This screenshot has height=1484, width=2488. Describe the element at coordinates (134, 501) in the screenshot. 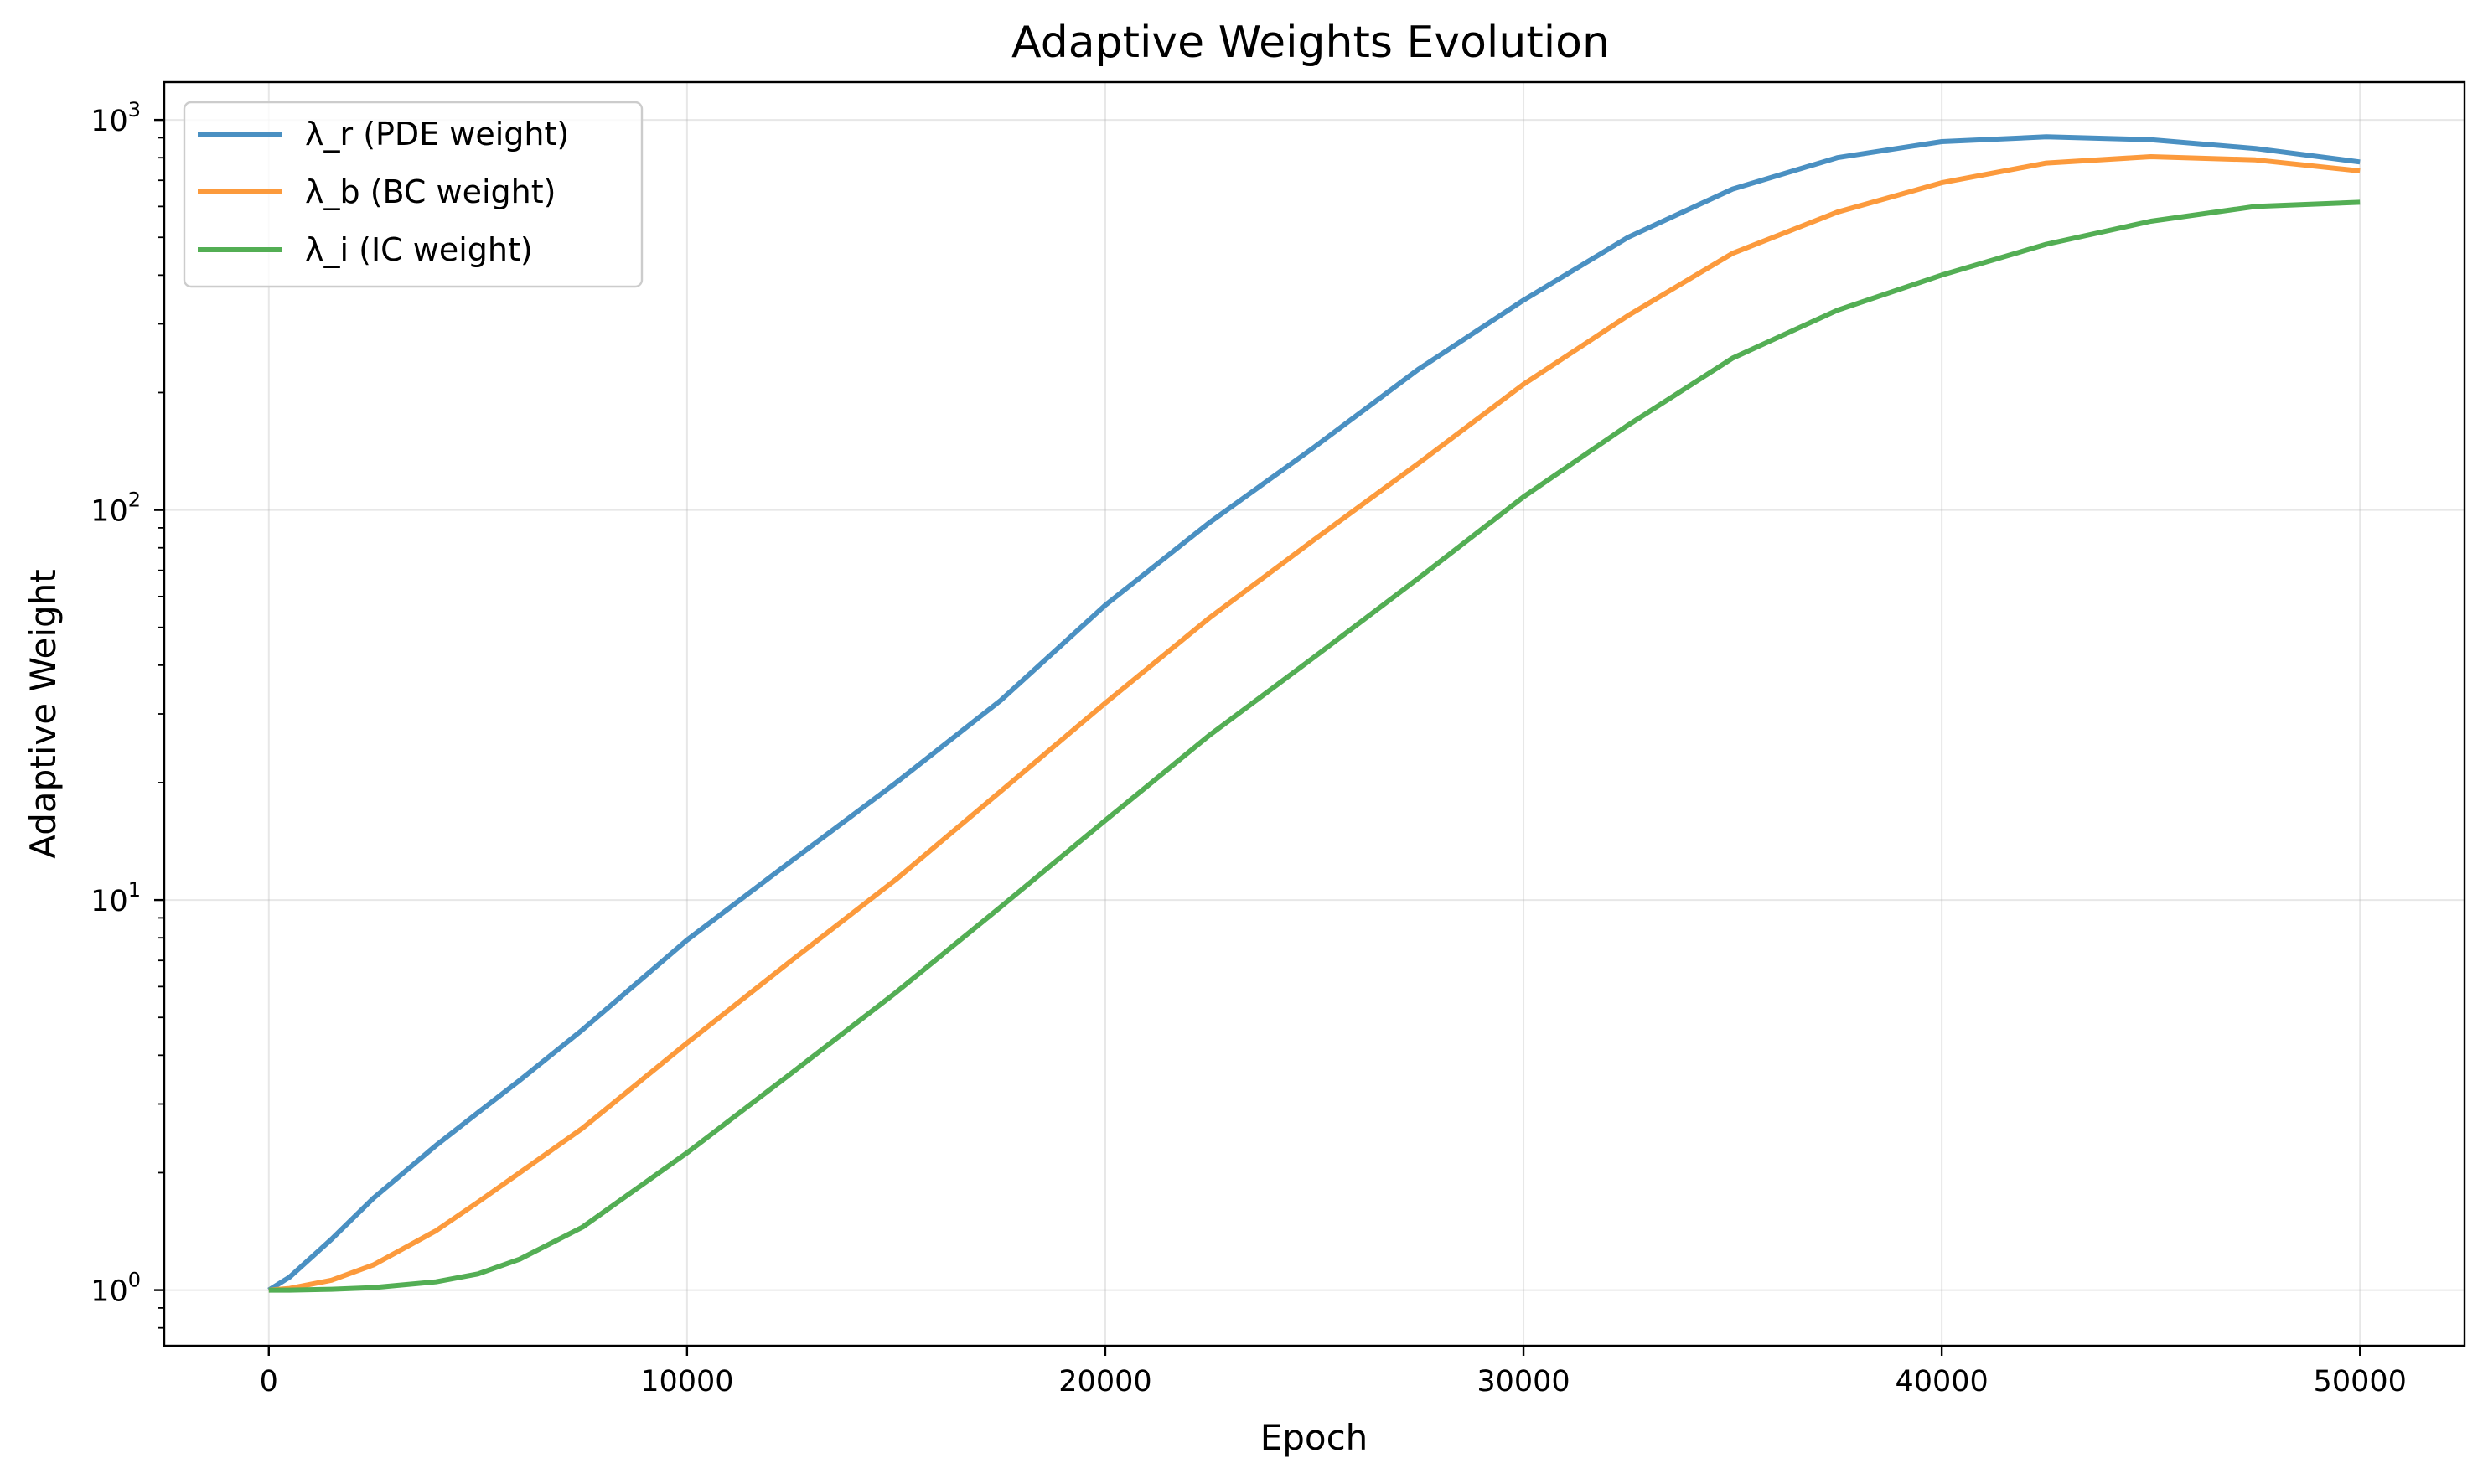

I see `y-tick-label-exponent: 2` at that location.